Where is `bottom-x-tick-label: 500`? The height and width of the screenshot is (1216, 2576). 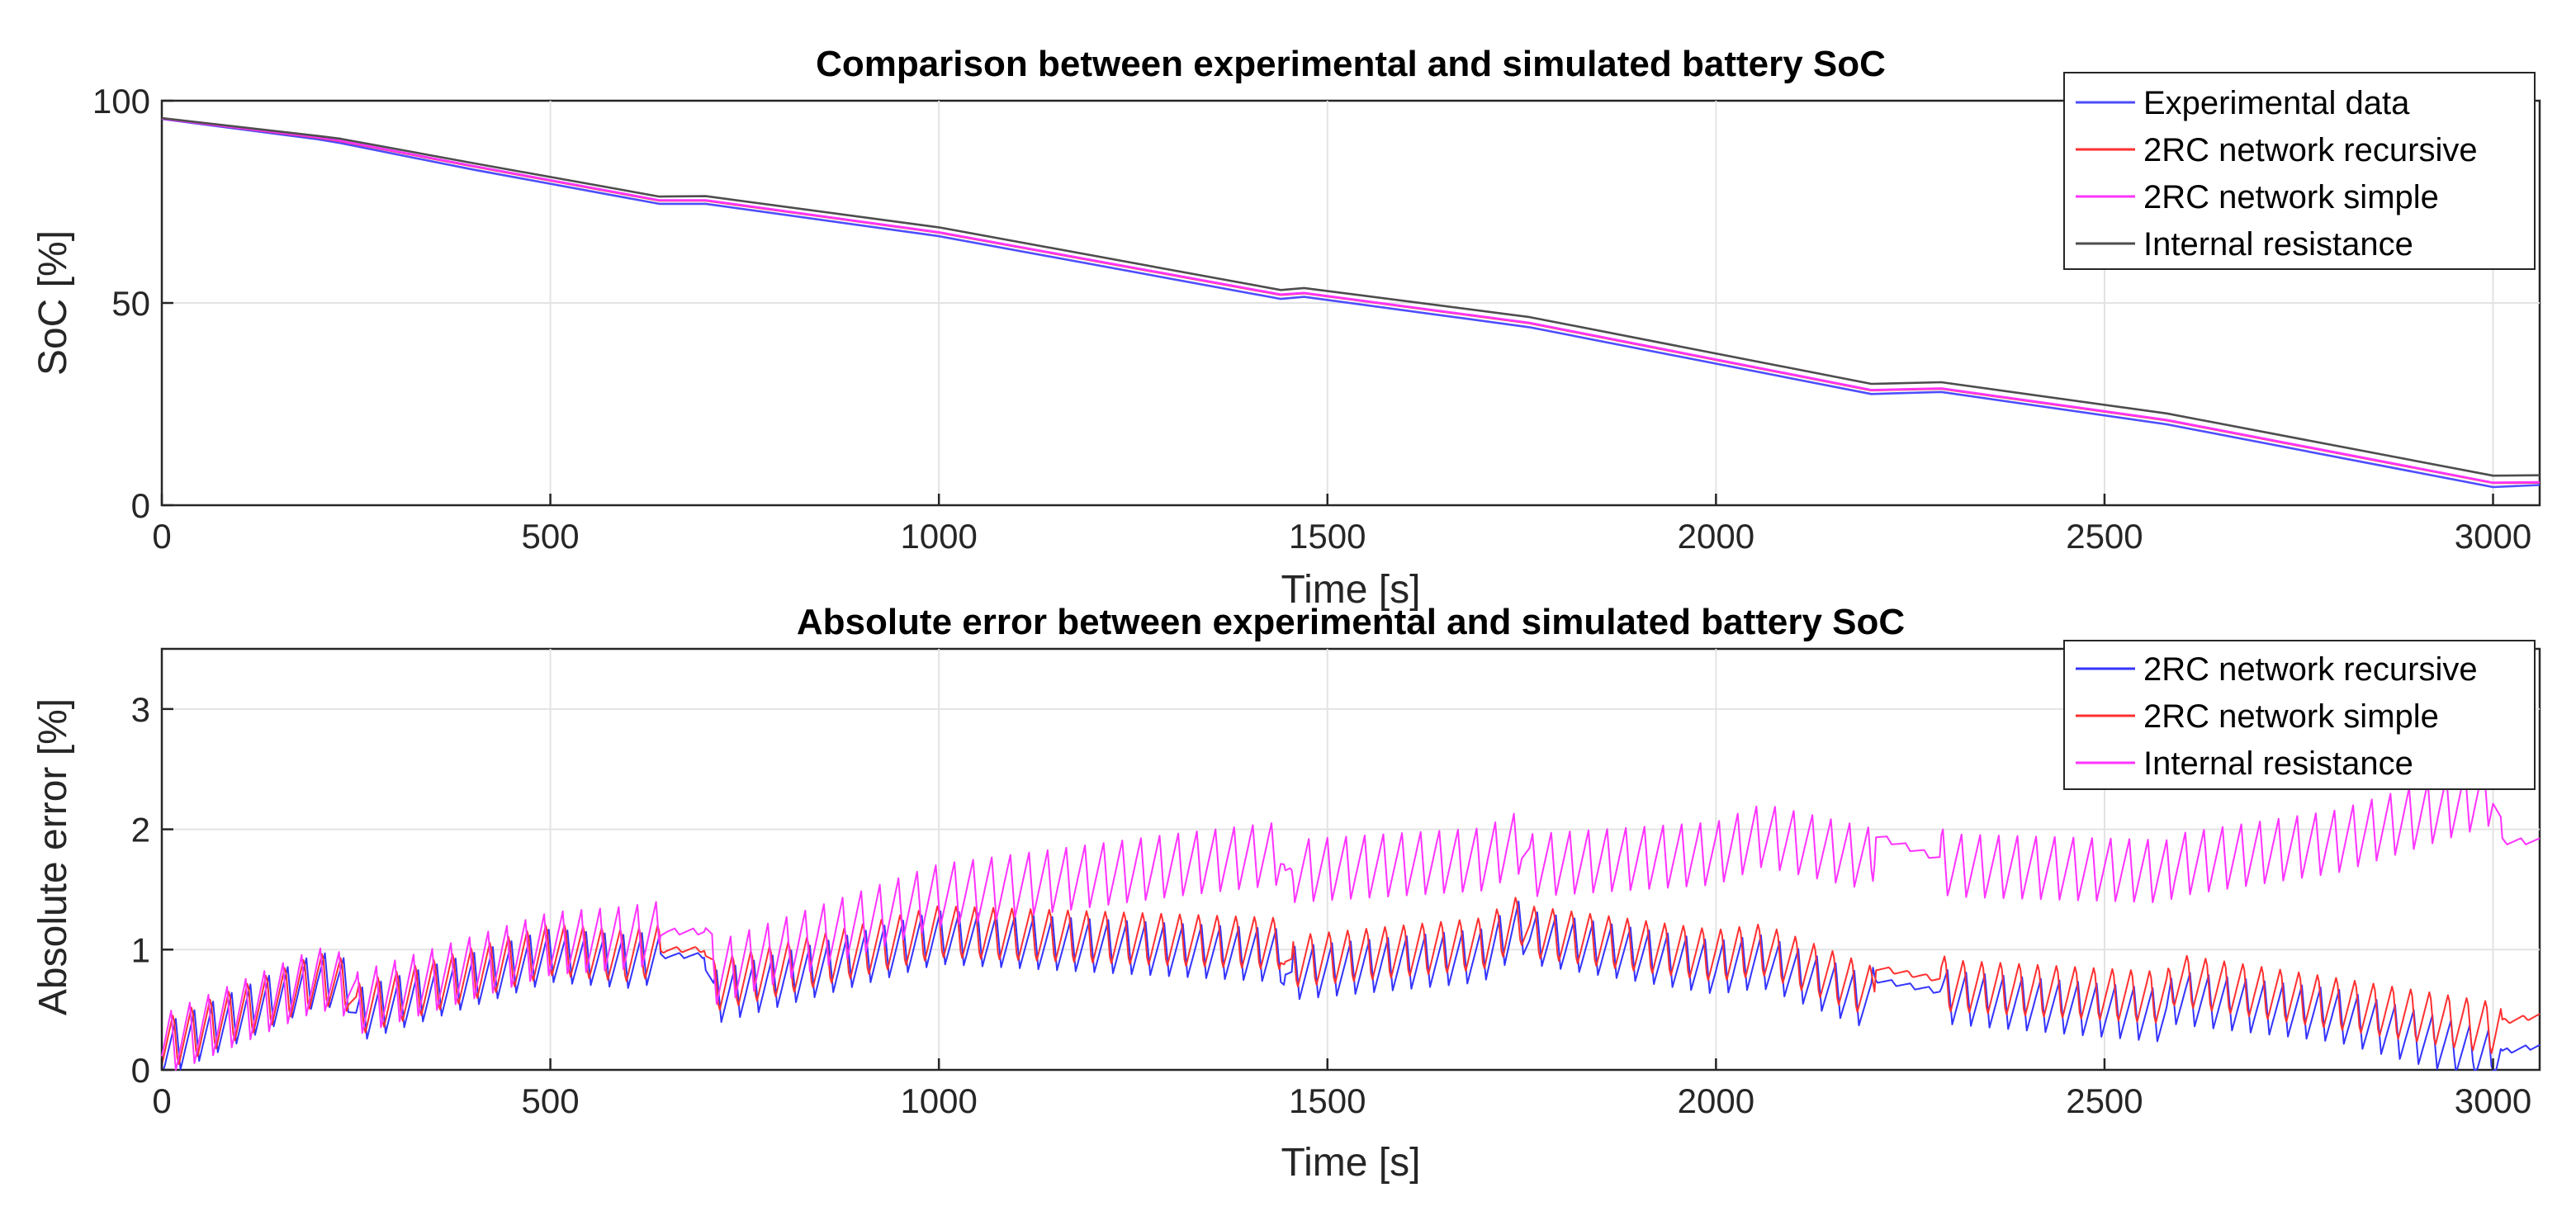 bottom-x-tick-label: 500 is located at coordinates (551, 1100).